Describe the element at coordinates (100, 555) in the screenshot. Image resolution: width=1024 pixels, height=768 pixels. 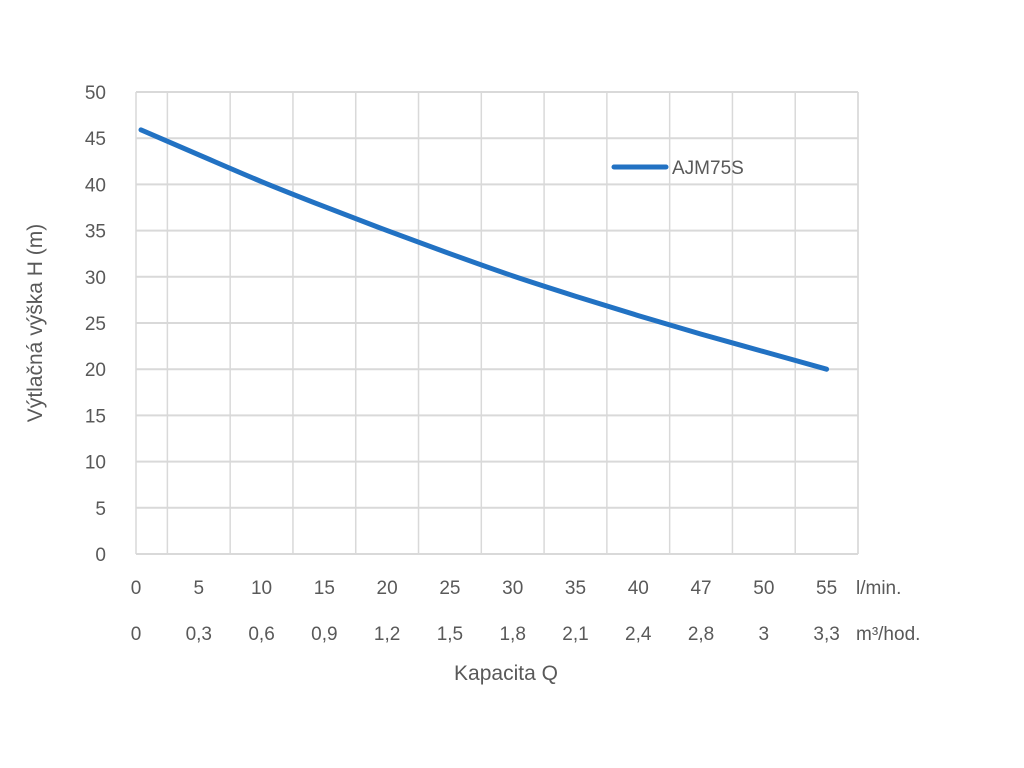
I see `y-tick-label: 0` at that location.